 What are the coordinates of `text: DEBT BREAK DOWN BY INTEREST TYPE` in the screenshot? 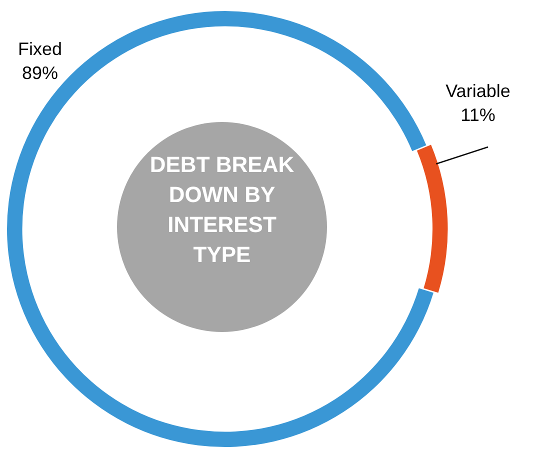 It's located at (222, 210).